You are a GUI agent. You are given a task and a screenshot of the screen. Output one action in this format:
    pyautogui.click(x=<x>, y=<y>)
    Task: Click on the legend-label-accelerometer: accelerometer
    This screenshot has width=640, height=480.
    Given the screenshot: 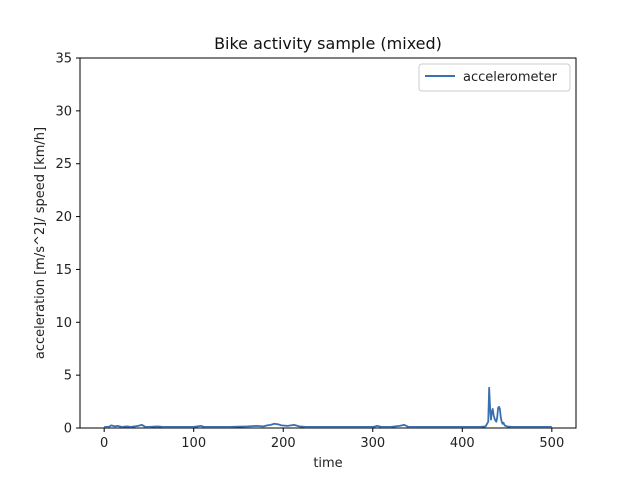 What is the action you would take?
    pyautogui.click(x=510, y=77)
    